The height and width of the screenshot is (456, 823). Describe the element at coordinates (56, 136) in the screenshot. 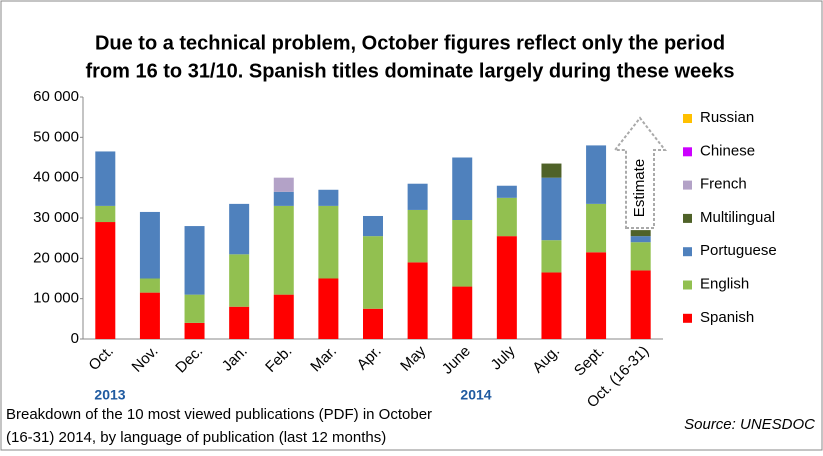

I see `y-tick-label: 50 000` at that location.